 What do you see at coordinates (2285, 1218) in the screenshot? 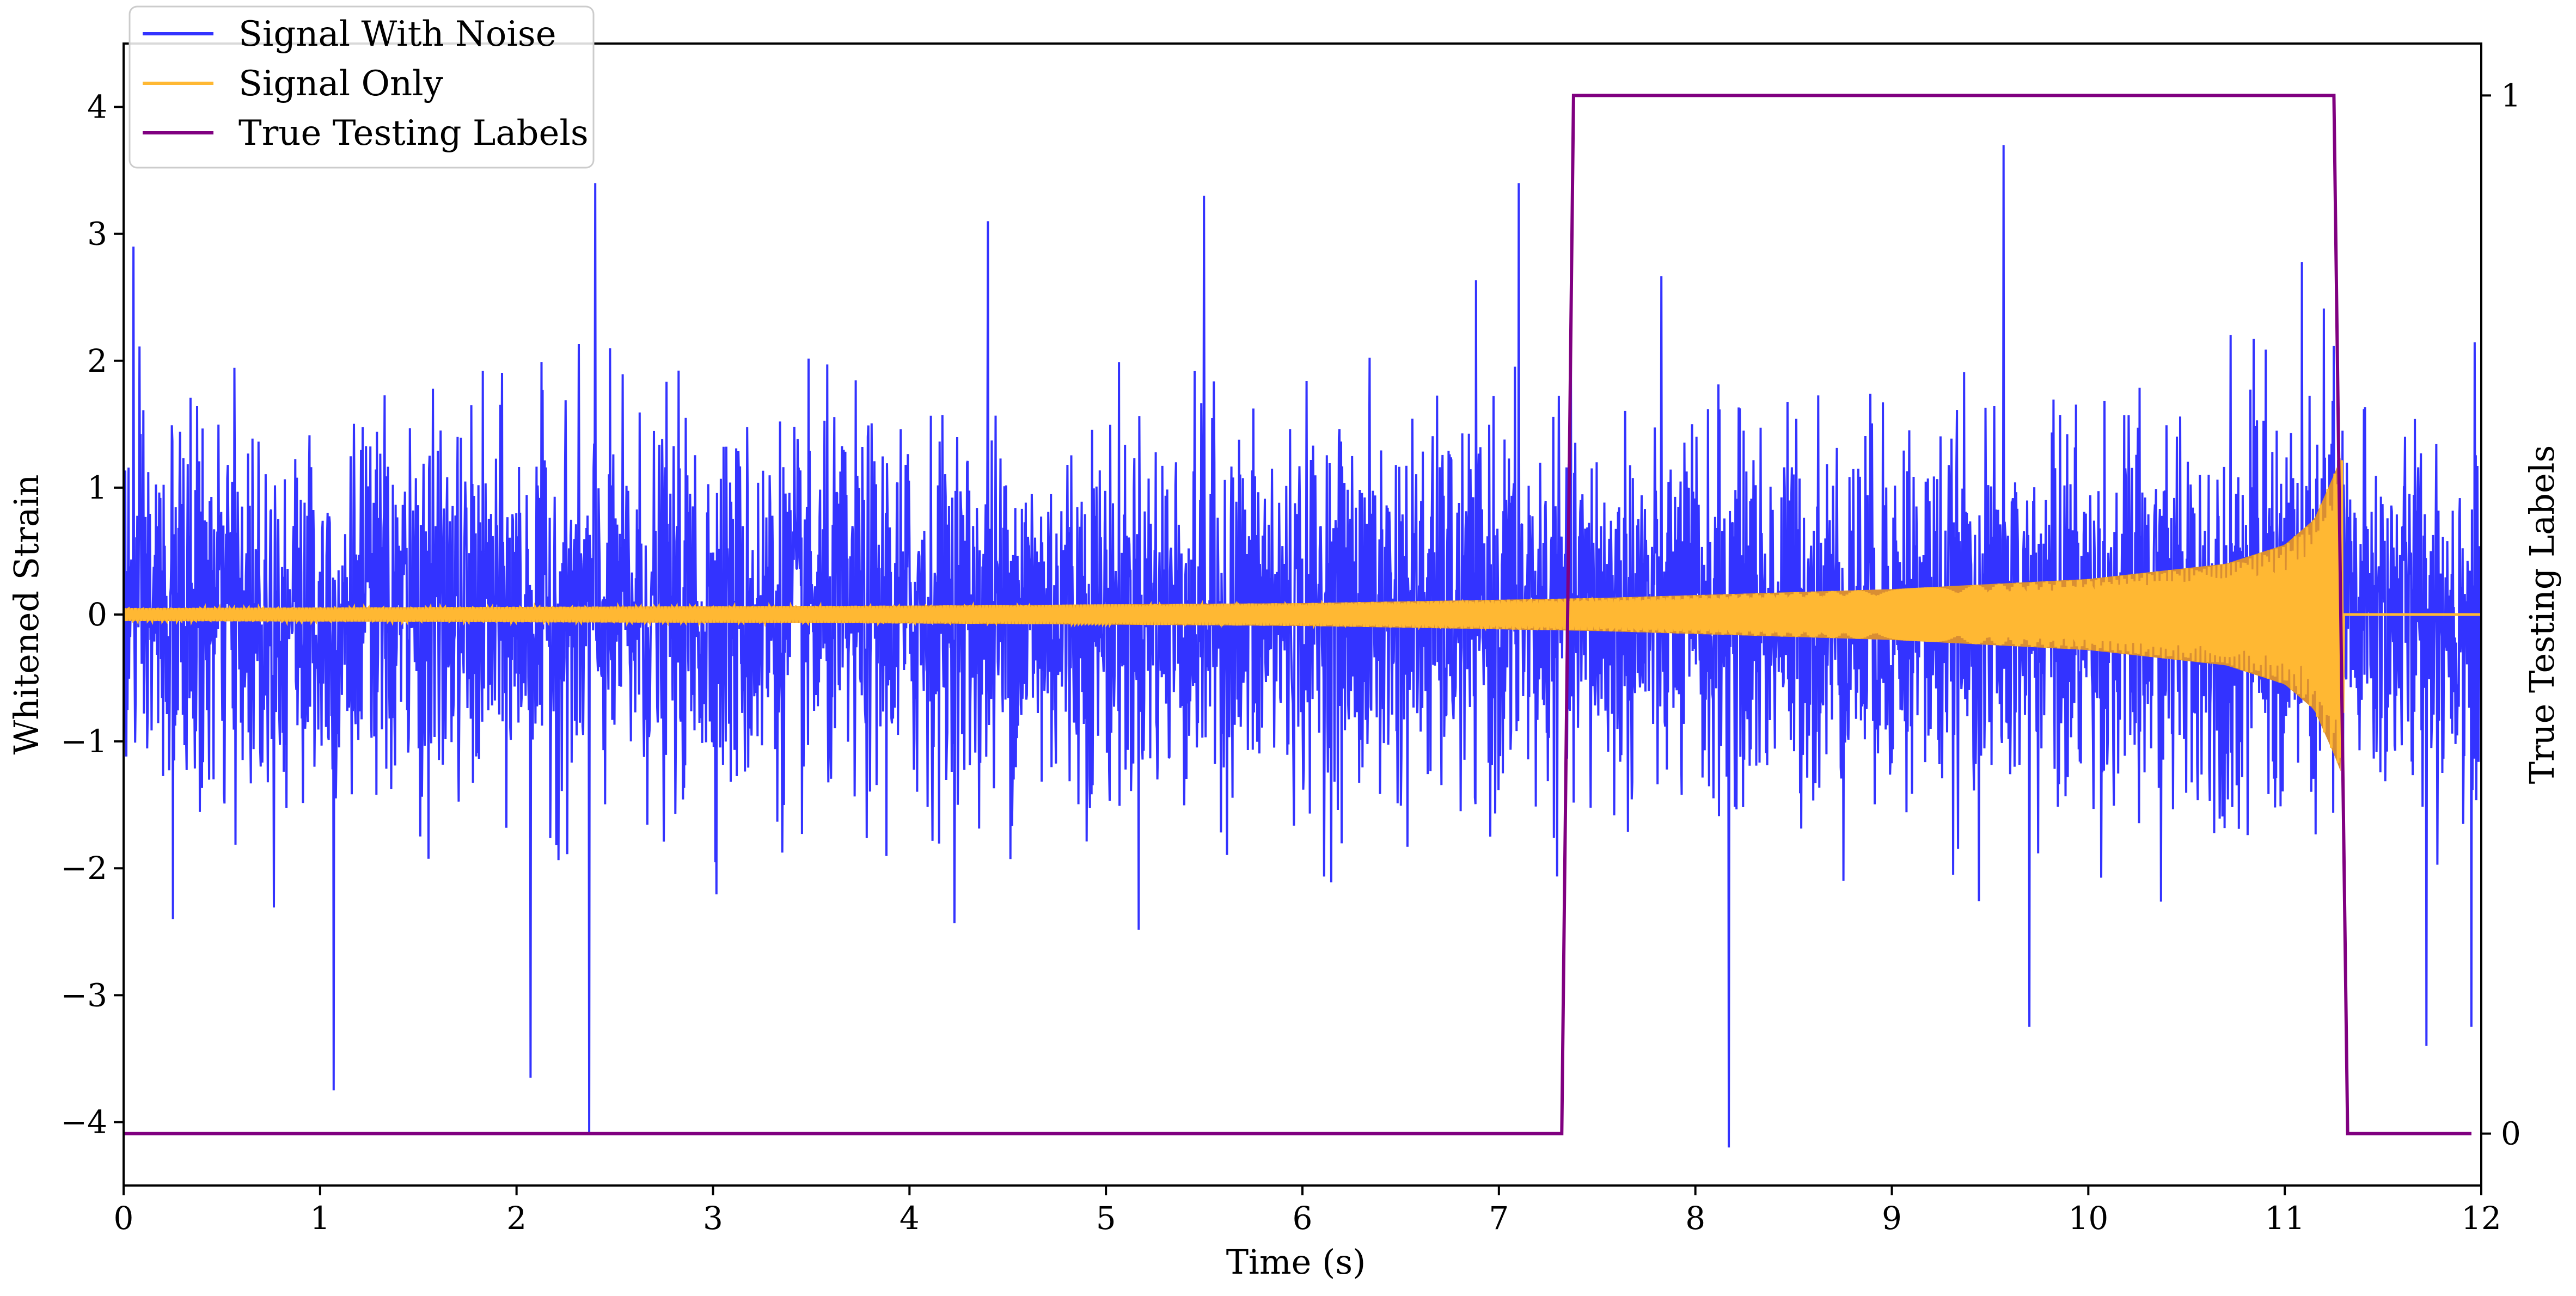
I see `x-tick-label: 11` at bounding box center [2285, 1218].